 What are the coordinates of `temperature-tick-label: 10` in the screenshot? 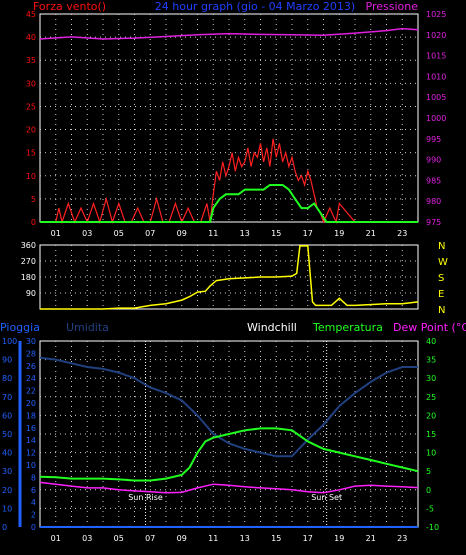 It's located at (431, 453).